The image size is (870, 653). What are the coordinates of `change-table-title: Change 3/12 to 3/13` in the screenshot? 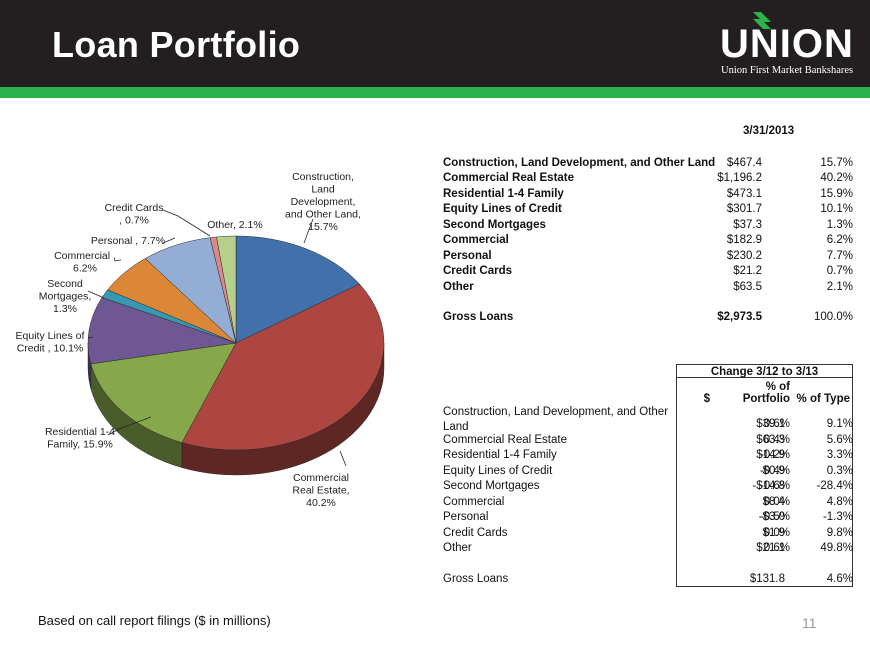 It's located at (764, 372).